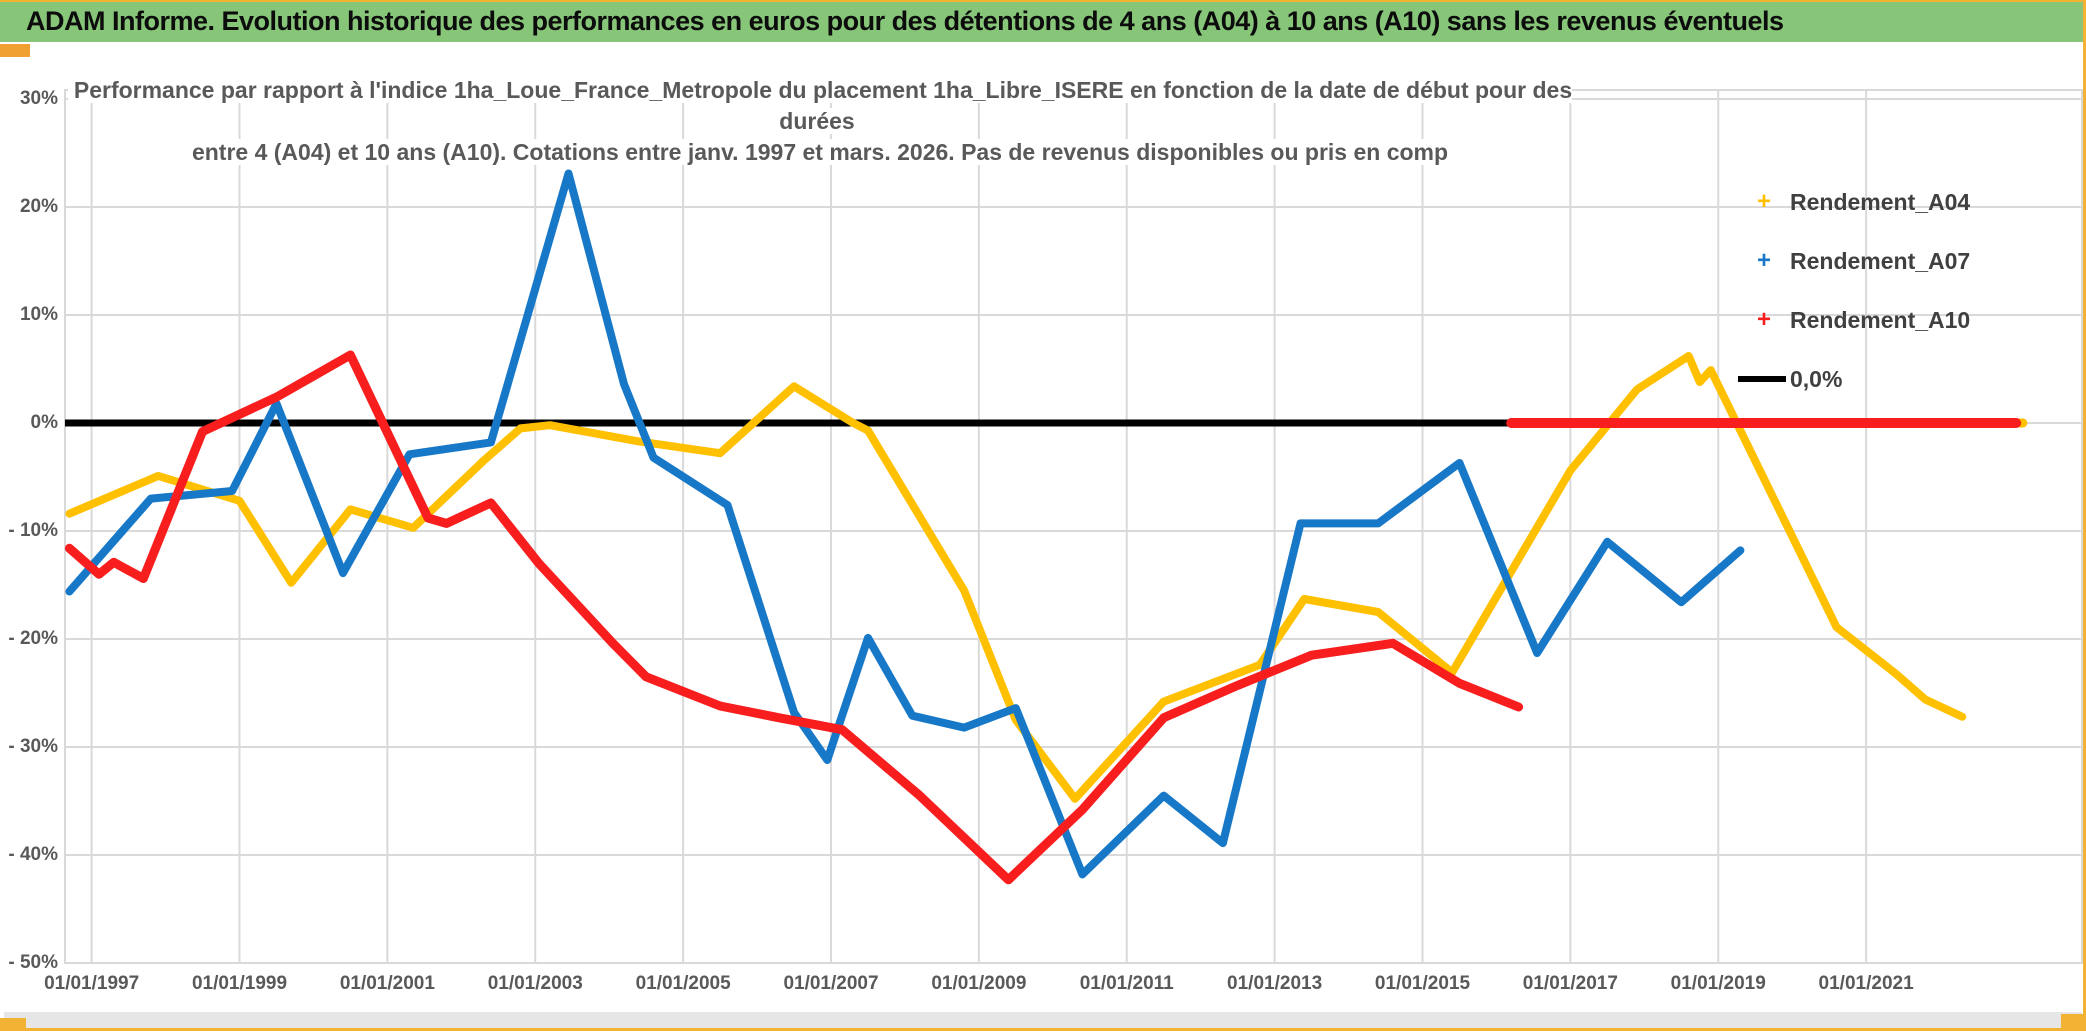 Image resolution: width=2086 pixels, height=1031 pixels. Describe the element at coordinates (33, 530) in the screenshot. I see `y-tick-label: - 10%` at that location.